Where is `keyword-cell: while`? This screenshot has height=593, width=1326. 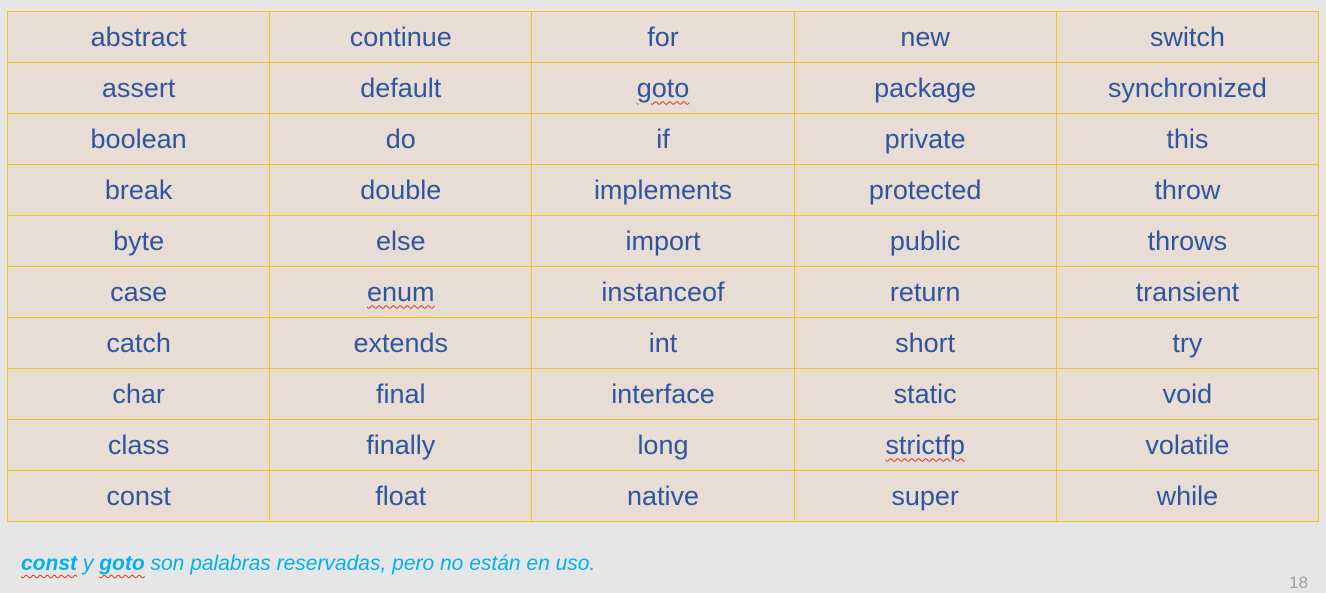
keyword-cell: while is located at coordinates (1187, 496).